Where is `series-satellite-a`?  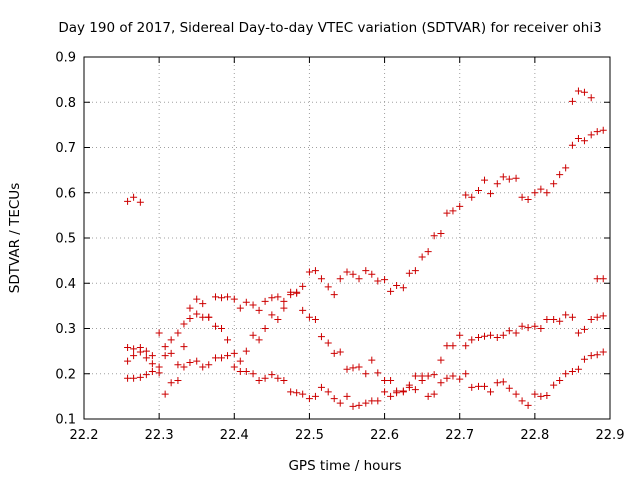 series-satellite-a is located at coordinates (134, 199).